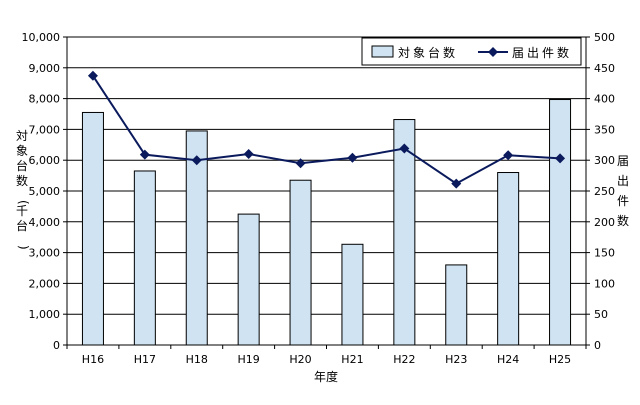  I want to click on y-right-tick-label: 350, so click(604, 129).